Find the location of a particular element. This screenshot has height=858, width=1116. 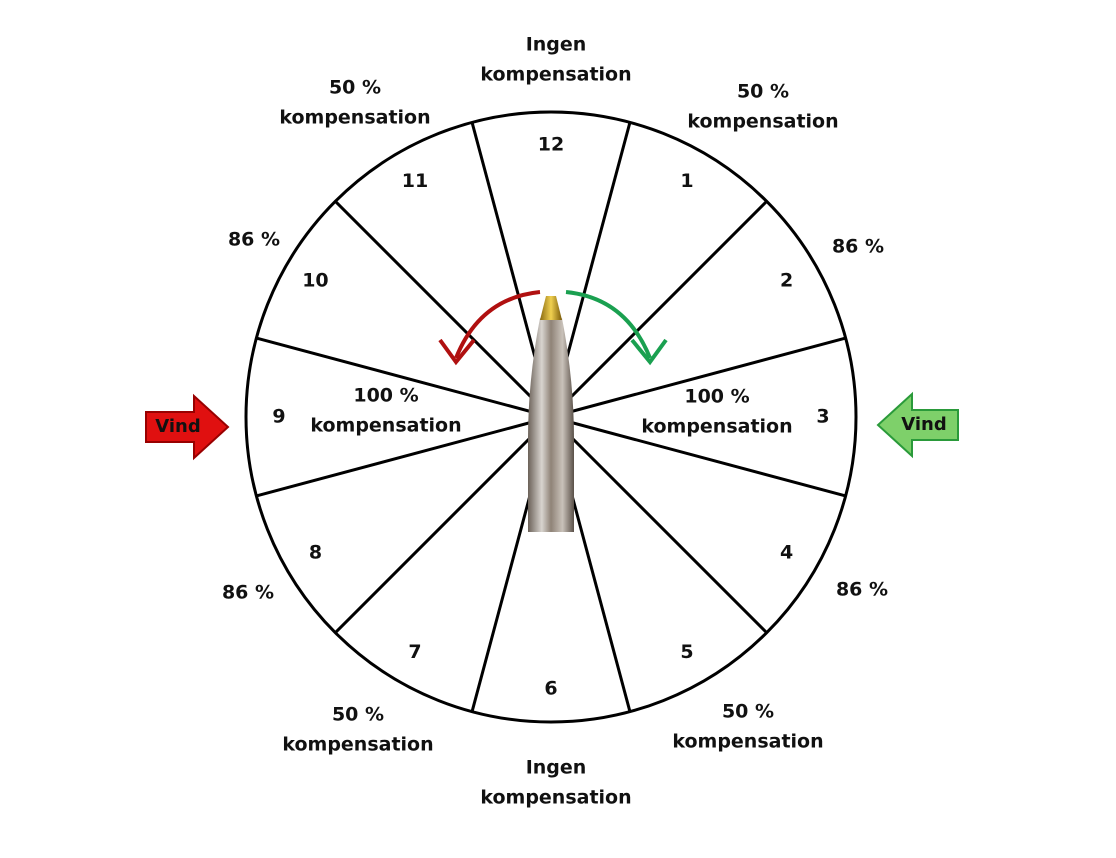

bullet-tip is located at coordinates (551, 308).